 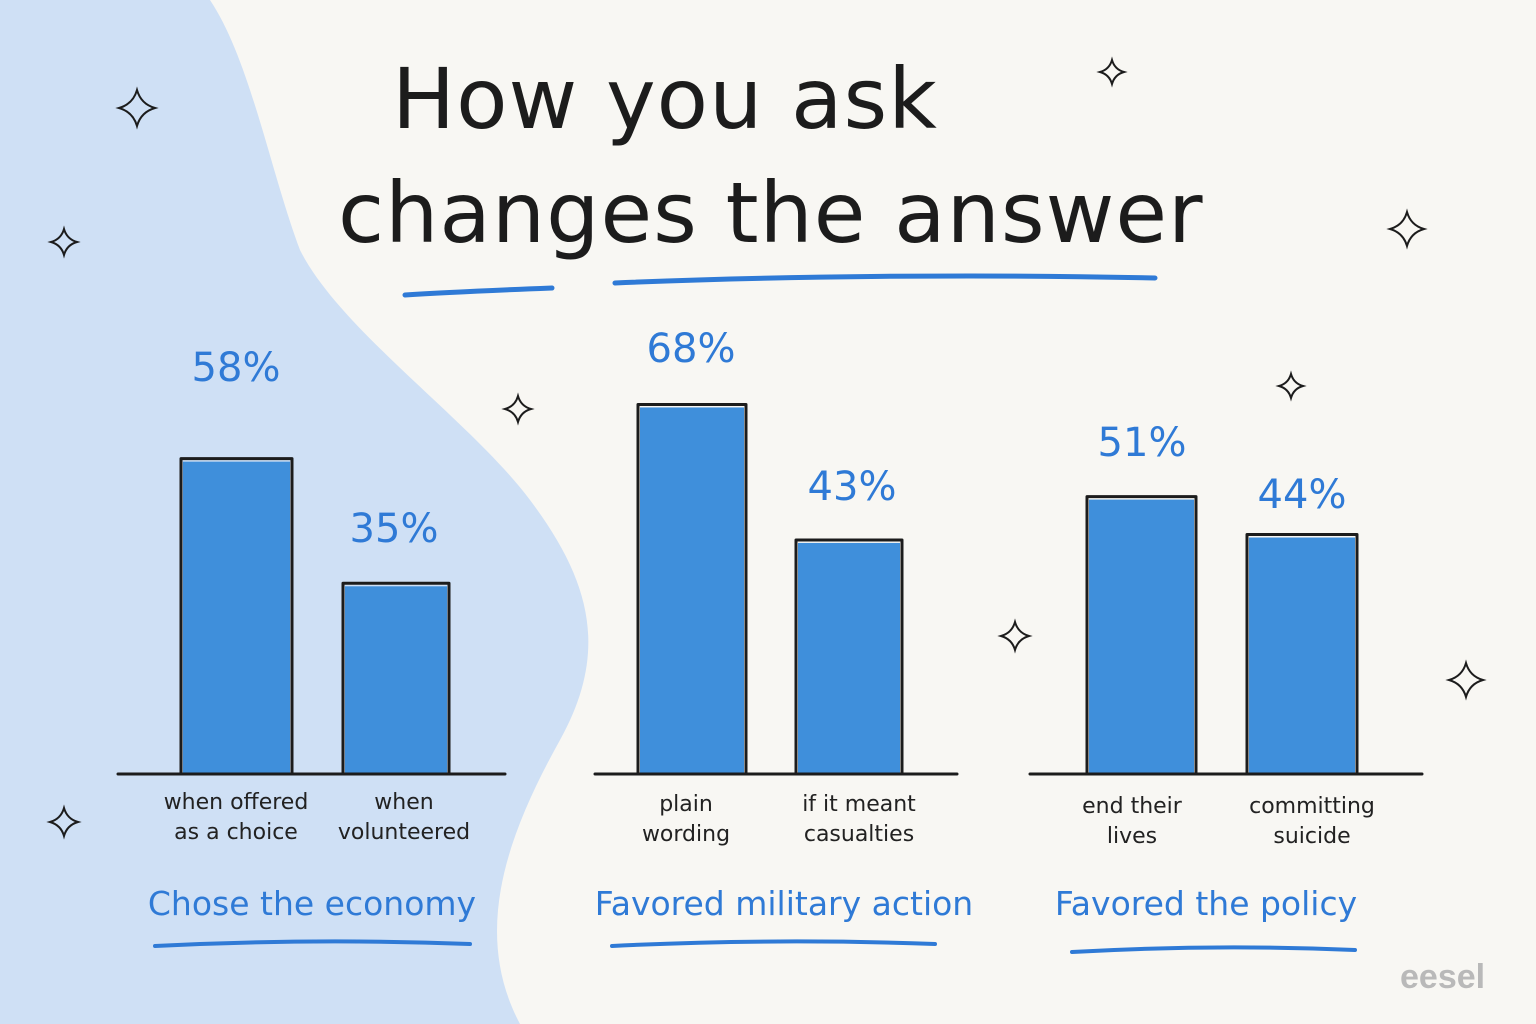 What do you see at coordinates (784, 903) in the screenshot?
I see `group-title-military: Favored military action` at bounding box center [784, 903].